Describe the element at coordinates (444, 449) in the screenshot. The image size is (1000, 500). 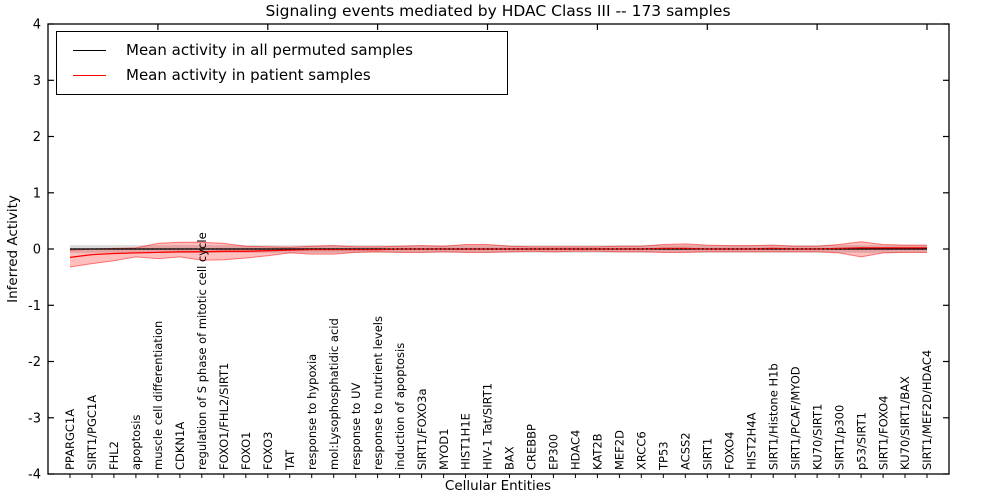
I see `x-tick-label: MYOD1` at that location.